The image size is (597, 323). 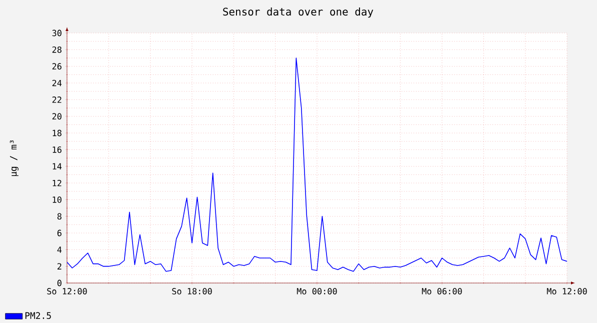 What do you see at coordinates (57, 149) in the screenshot?
I see `y-tick-label: 16` at bounding box center [57, 149].